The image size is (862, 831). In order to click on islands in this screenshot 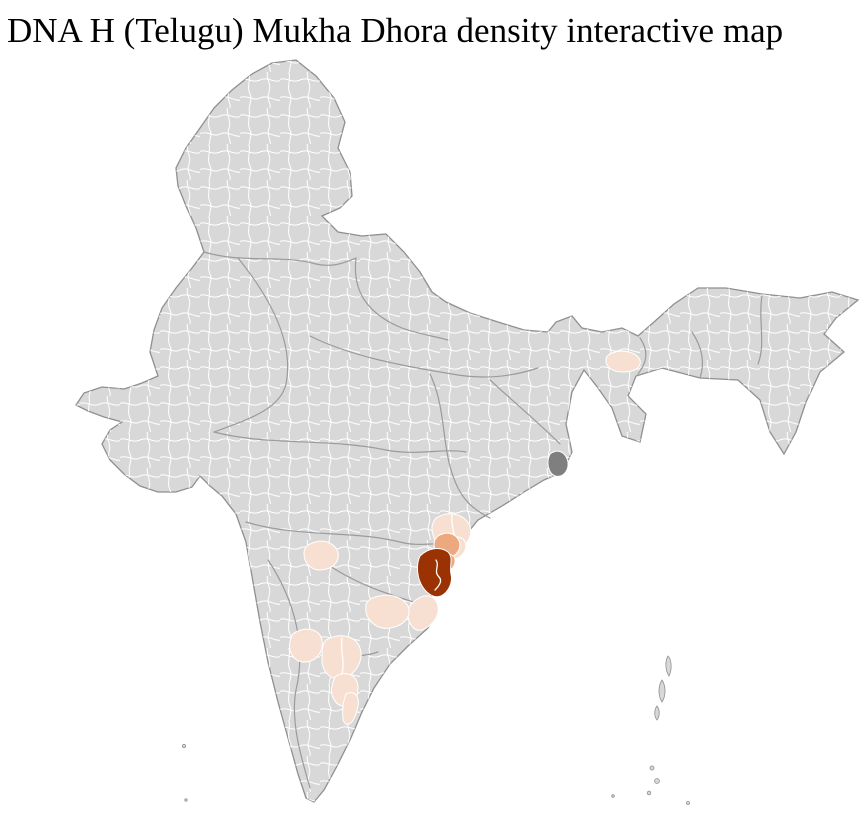, I will do `click(435, 730)`.